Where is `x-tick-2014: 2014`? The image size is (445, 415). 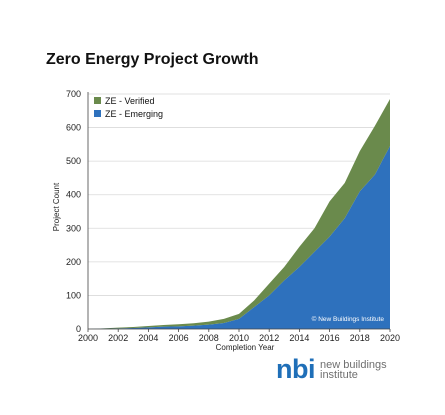
x-tick-2014: 2014 is located at coordinates (299, 338).